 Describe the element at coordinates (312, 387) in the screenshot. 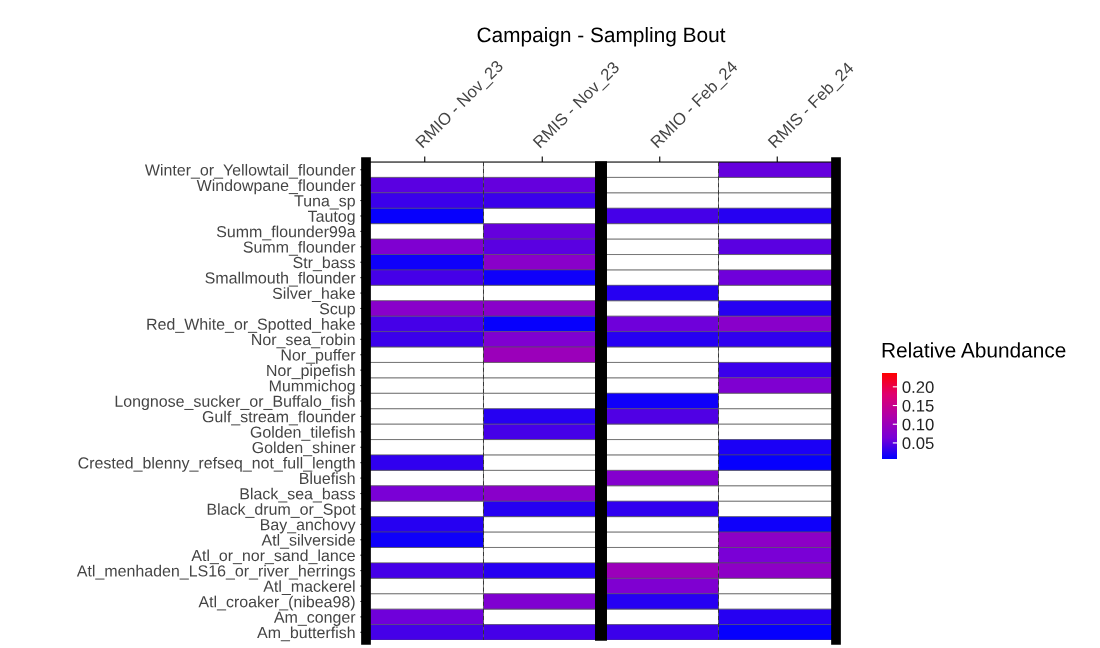

I see `y-tick-label: Mummichog` at that location.